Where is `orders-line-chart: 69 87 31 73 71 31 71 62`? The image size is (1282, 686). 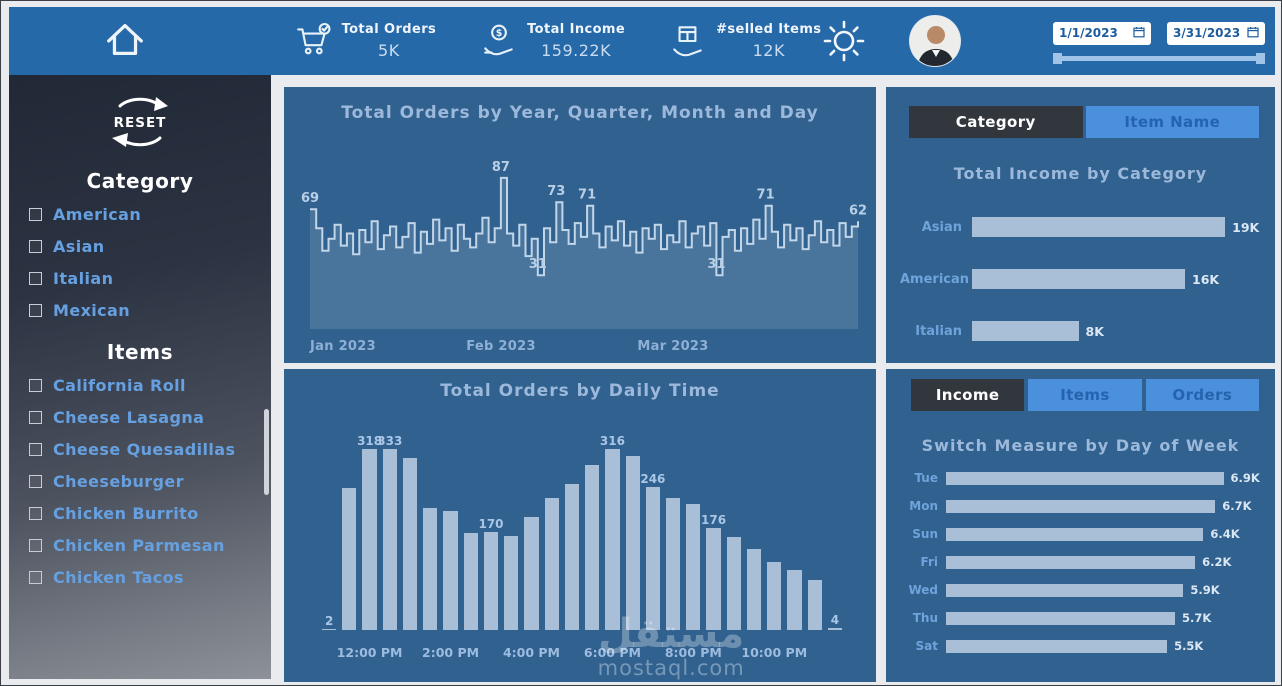
orders-line-chart: 69 87 31 73 71 31 71 62 is located at coordinates (584, 234).